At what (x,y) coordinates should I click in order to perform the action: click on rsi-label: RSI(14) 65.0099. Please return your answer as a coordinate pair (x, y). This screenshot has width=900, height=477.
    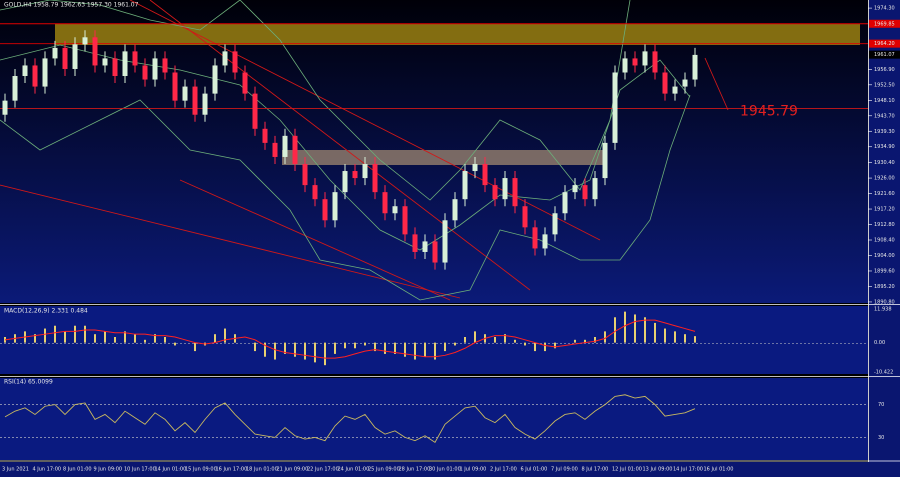
    Looking at the image, I should click on (28, 382).